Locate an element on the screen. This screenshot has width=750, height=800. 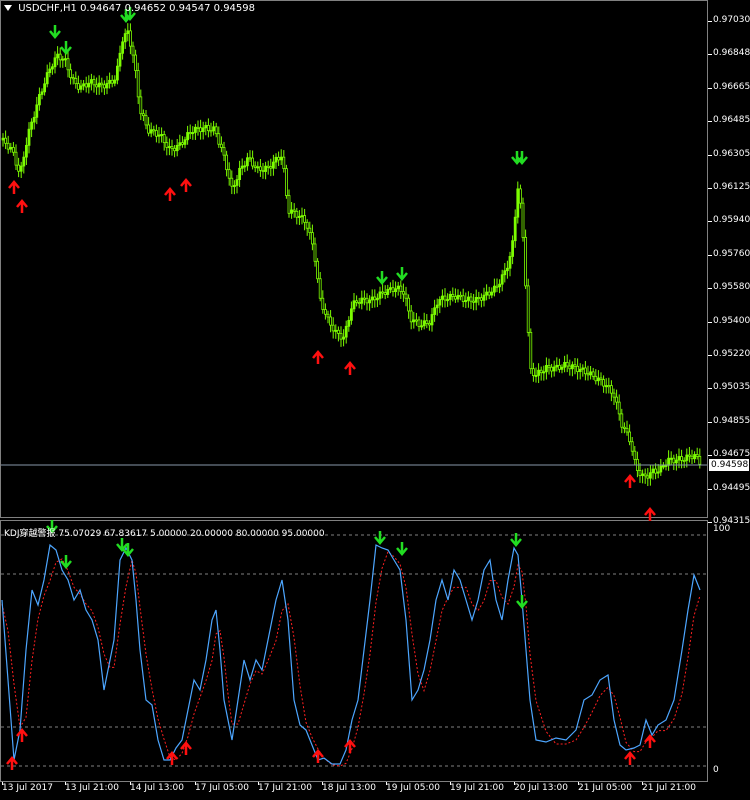
indicator-scale-top: 100 is located at coordinates (722, 529).